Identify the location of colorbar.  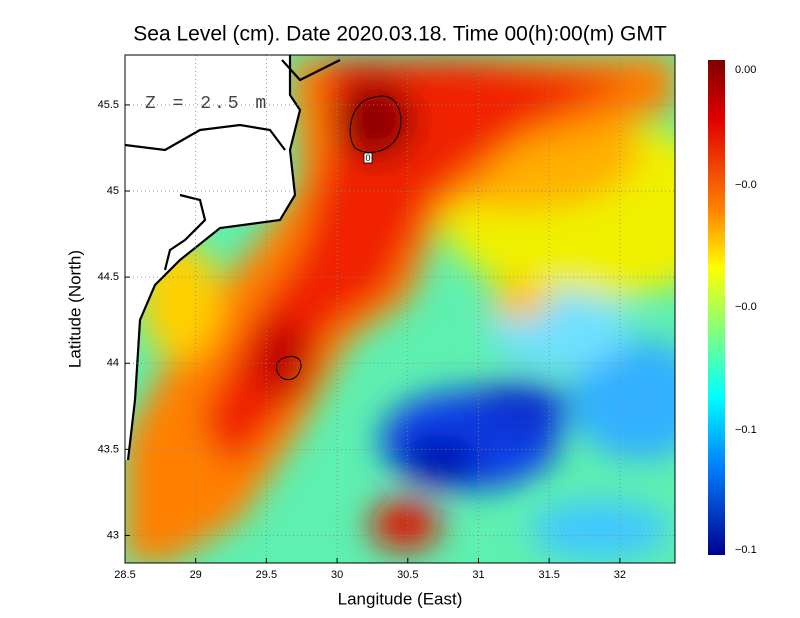
(716, 307).